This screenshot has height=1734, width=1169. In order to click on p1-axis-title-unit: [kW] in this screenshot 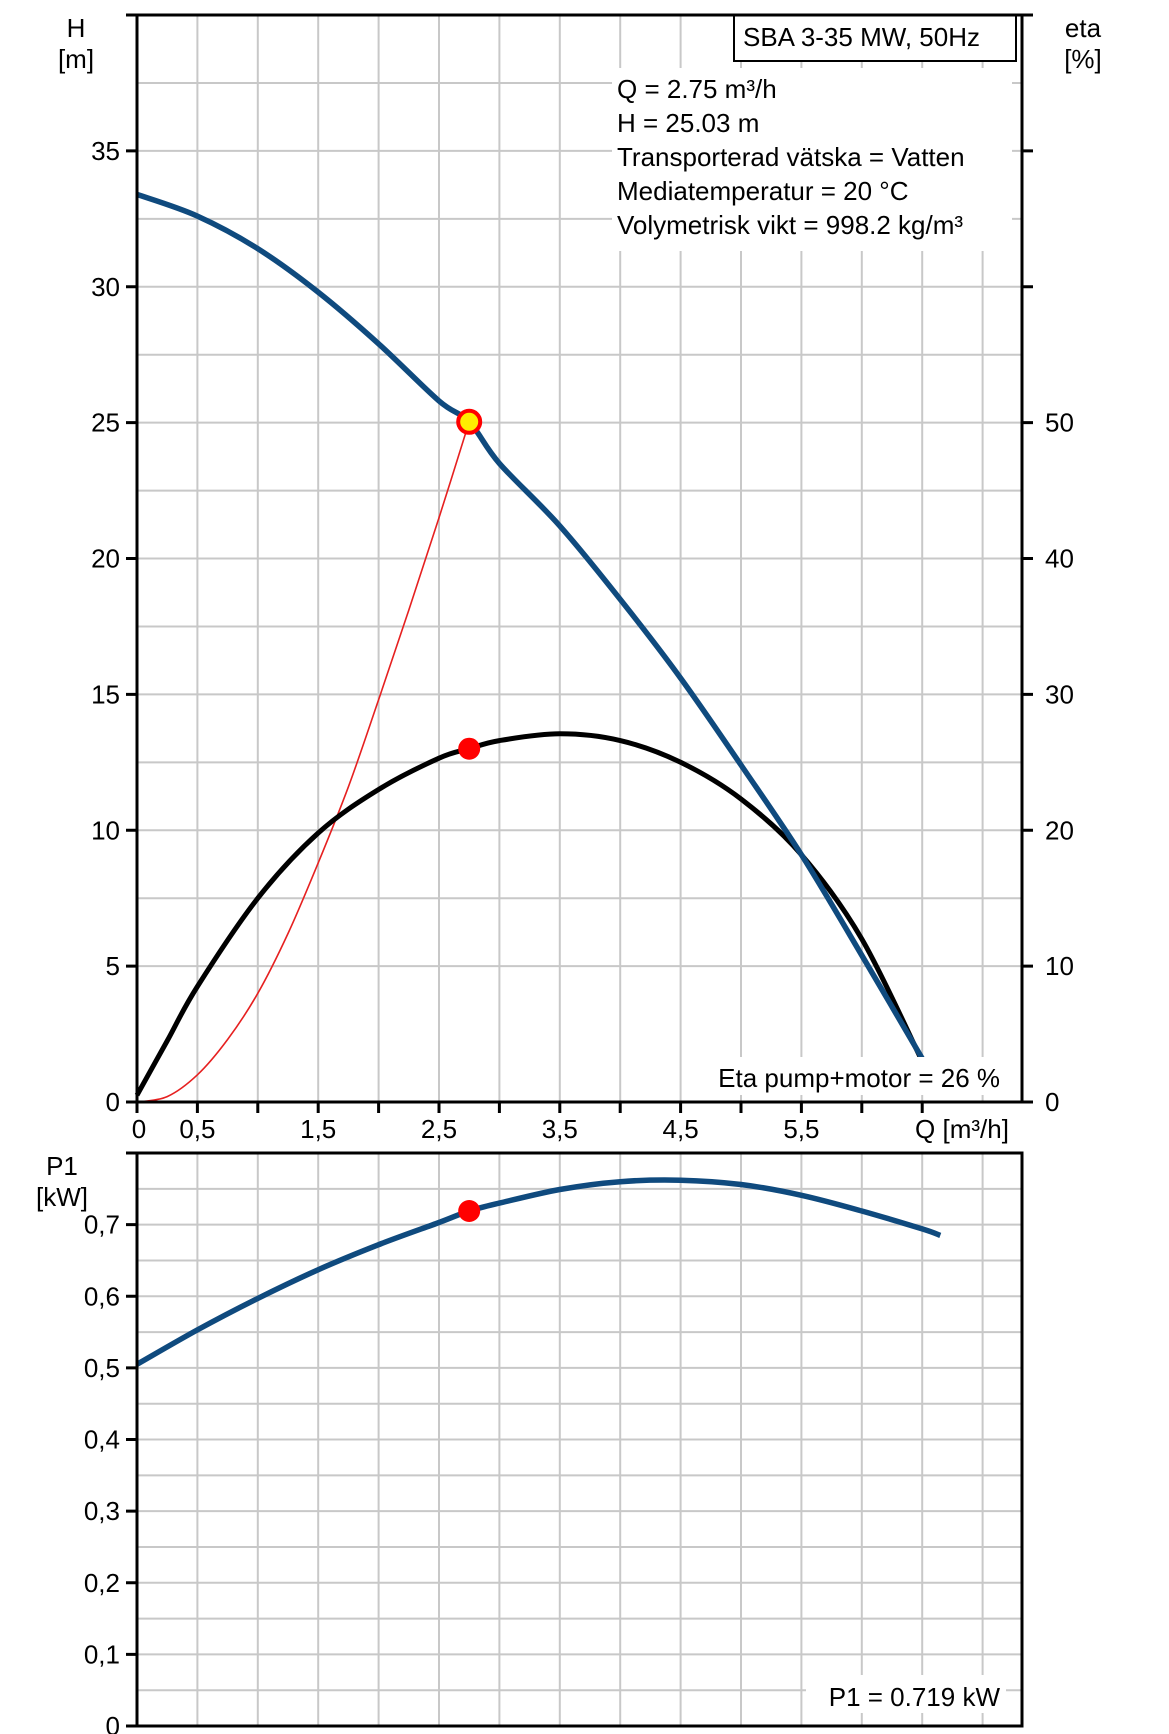, I will do `click(62, 1197)`.